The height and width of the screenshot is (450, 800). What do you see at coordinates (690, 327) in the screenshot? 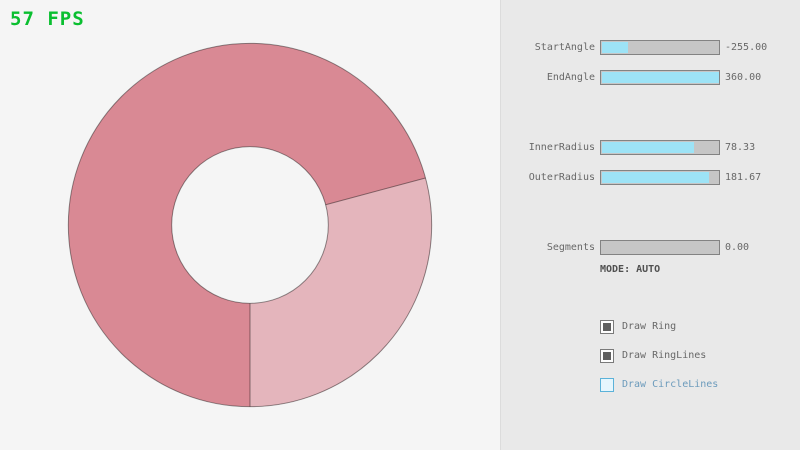
I see `checkbox-row-draw-ring: Draw Ring` at bounding box center [690, 327].